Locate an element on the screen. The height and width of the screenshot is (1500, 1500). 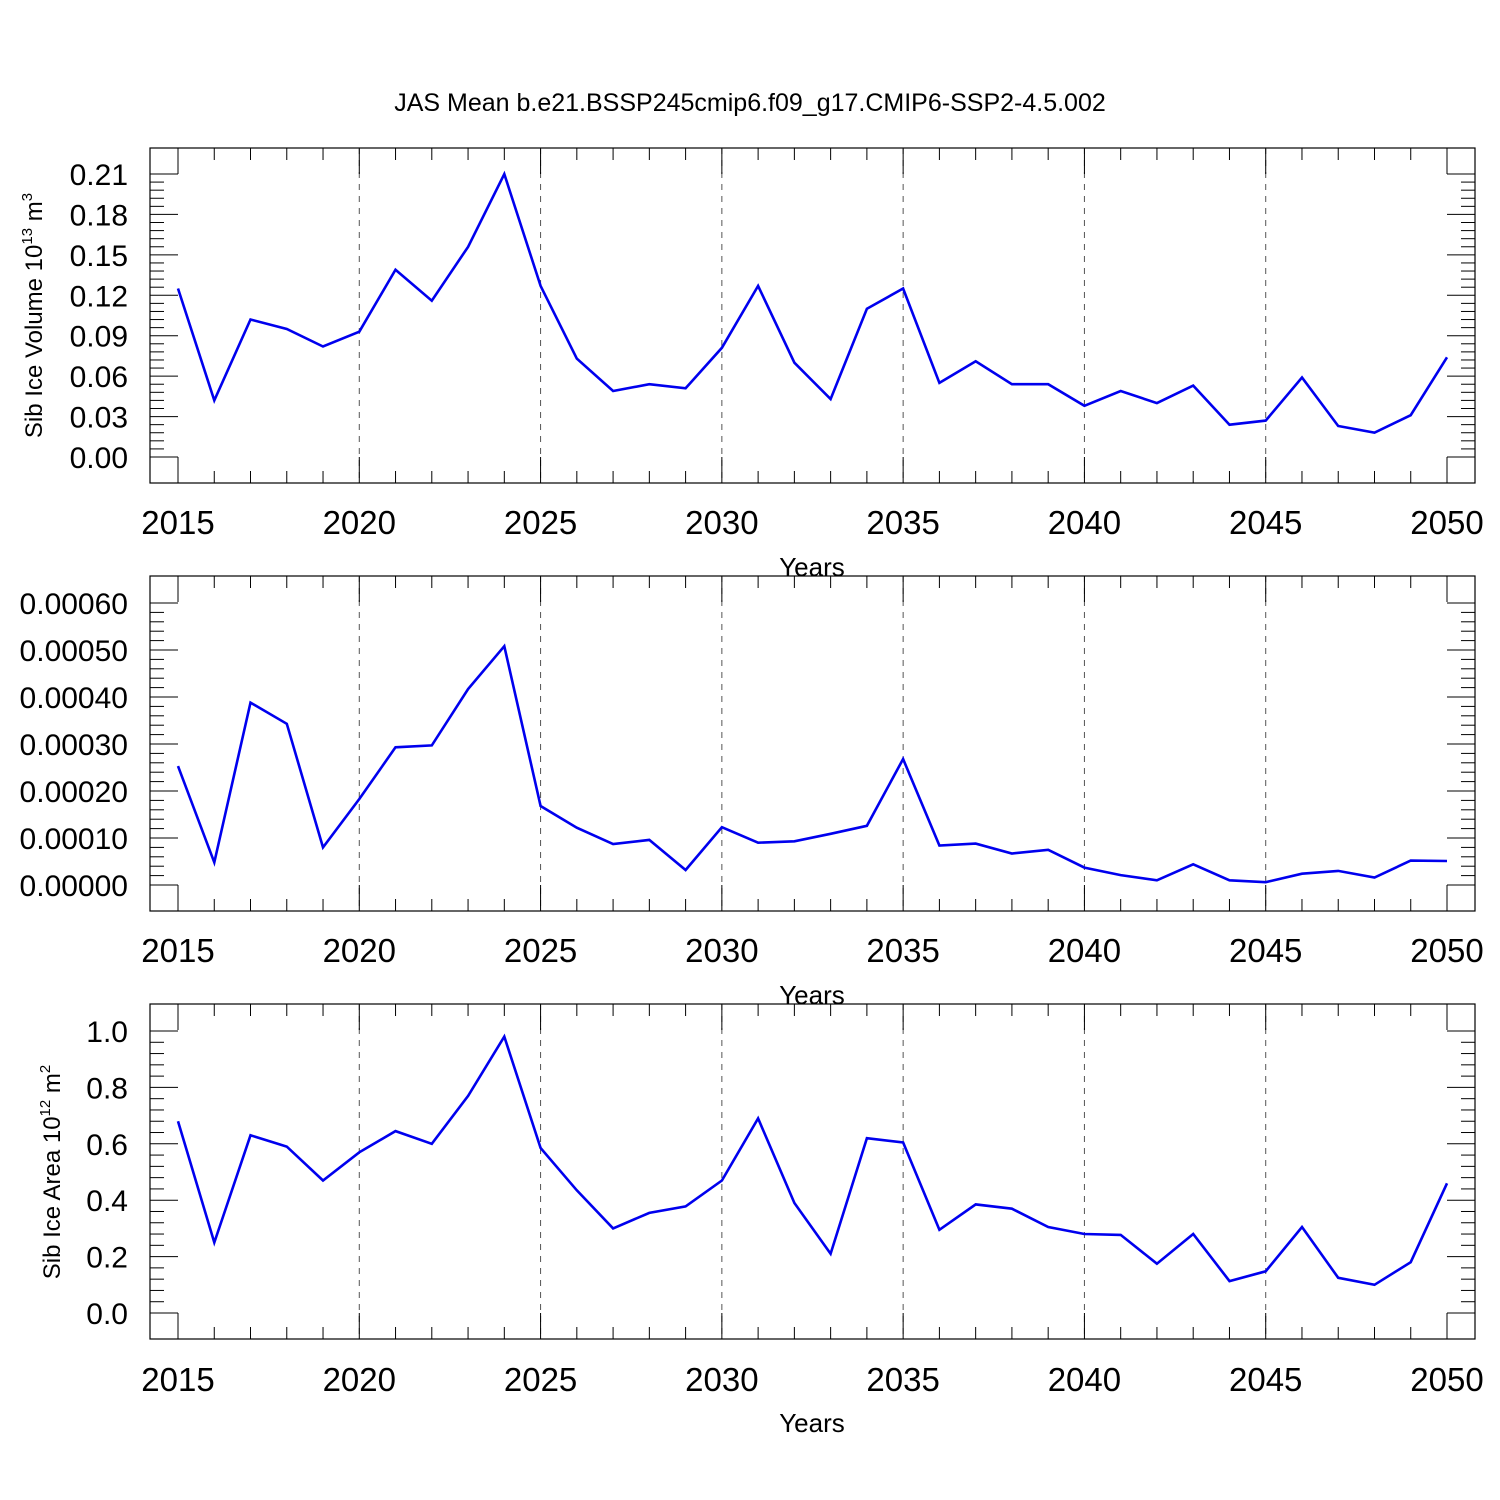
y-axis-label-text: Sib Ice Area 10 is located at coordinates (52, 1197).